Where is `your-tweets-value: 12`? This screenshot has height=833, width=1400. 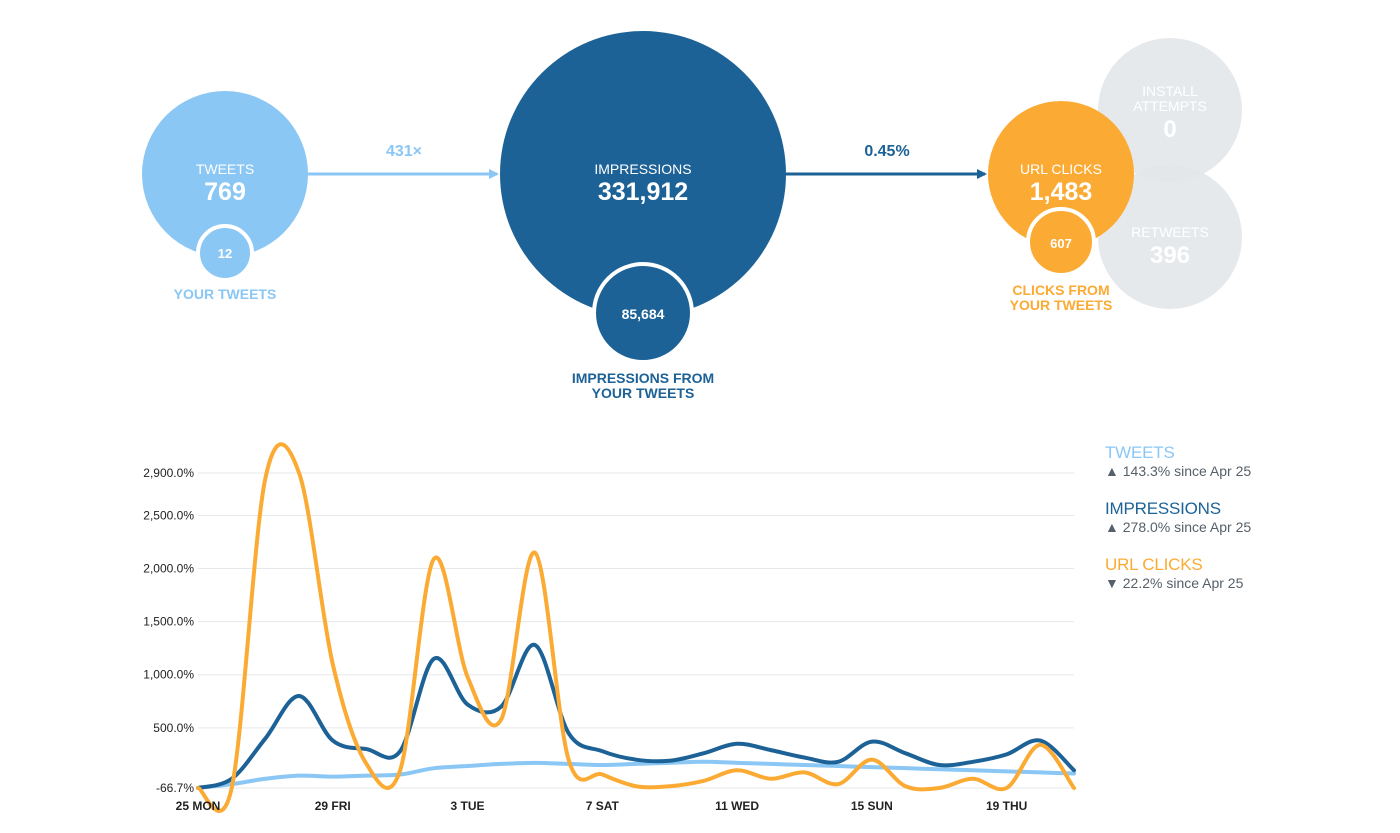 your-tweets-value: 12 is located at coordinates (225, 253).